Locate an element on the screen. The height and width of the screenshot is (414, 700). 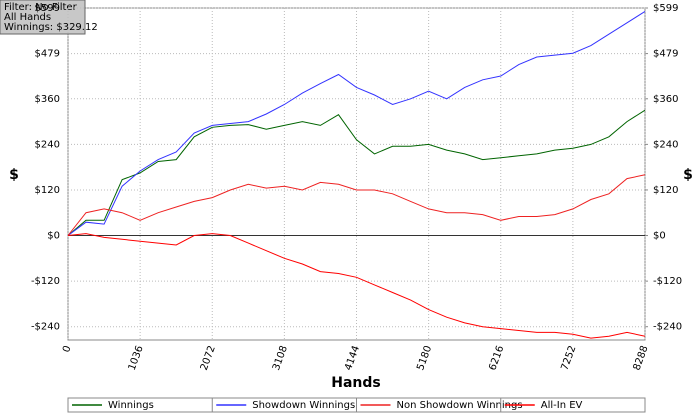
y2-axis-label: $ is located at coordinates (688, 175).